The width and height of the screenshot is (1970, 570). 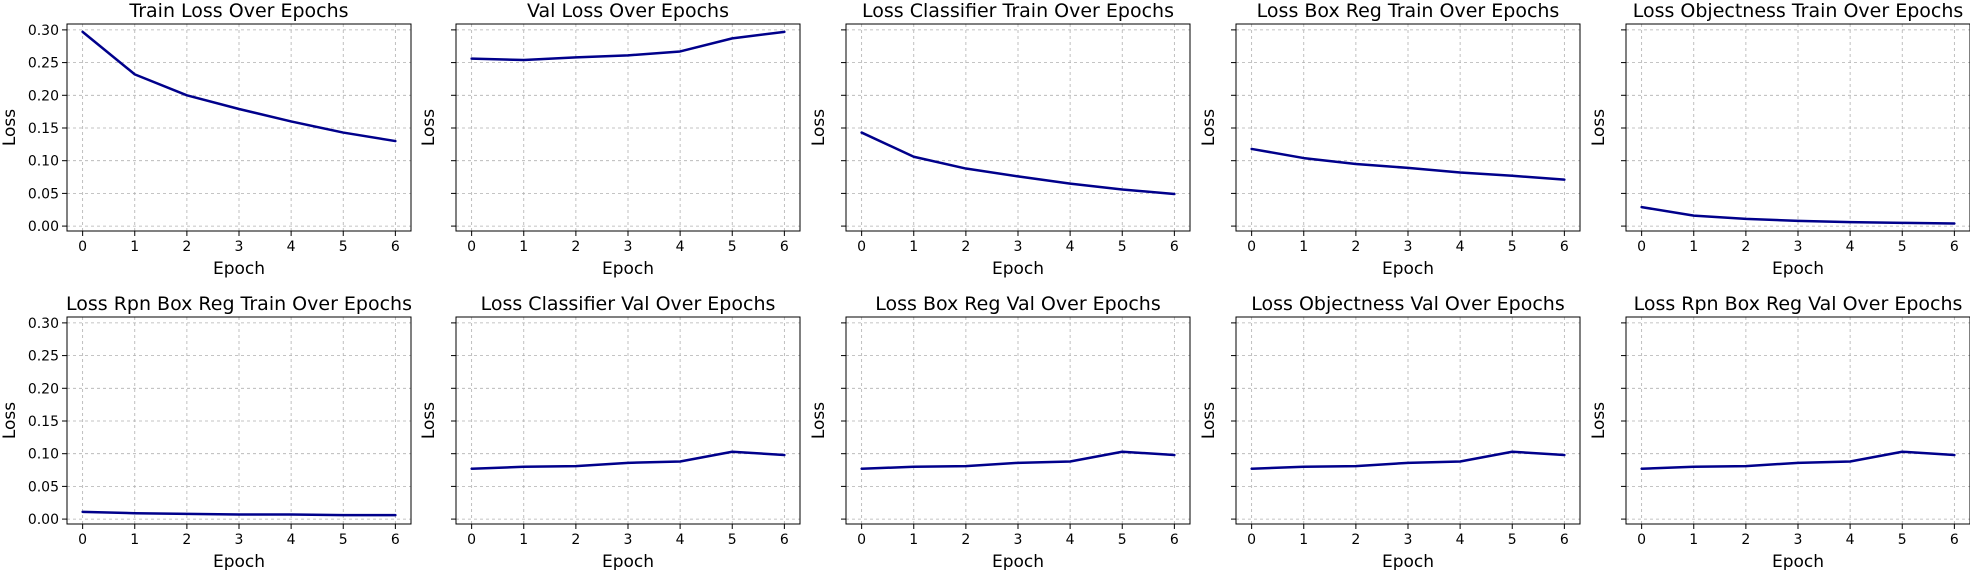 I want to click on y-tick-label: 0.00, so click(x=43, y=227).